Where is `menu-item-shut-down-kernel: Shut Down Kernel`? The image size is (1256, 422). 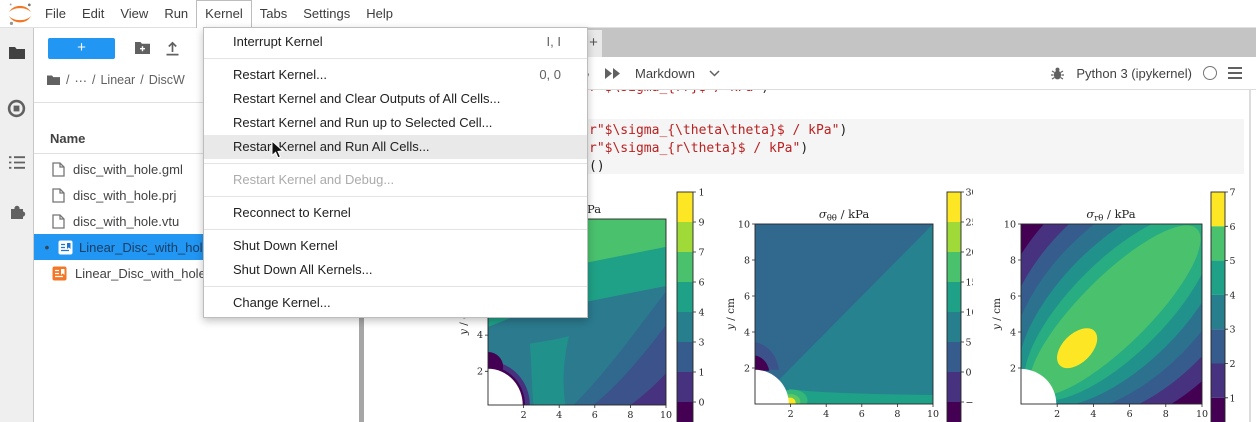
menu-item-shut-down-kernel: Shut Down Kernel is located at coordinates (285, 245).